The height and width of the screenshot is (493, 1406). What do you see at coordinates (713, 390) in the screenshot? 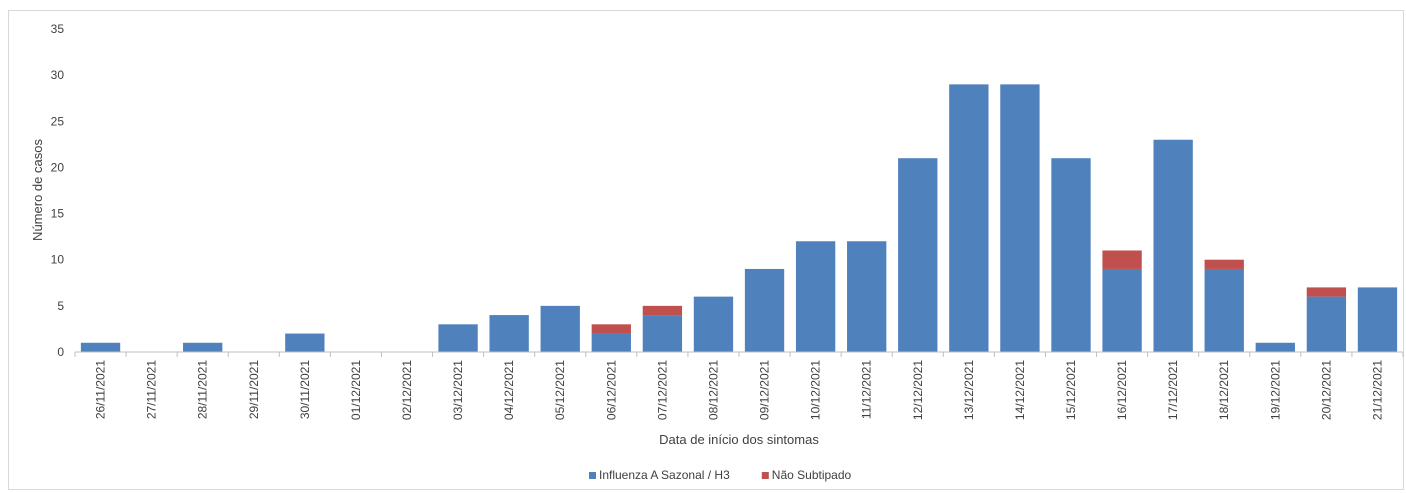
I see `x-tick-label: 08/12/2021` at bounding box center [713, 390].